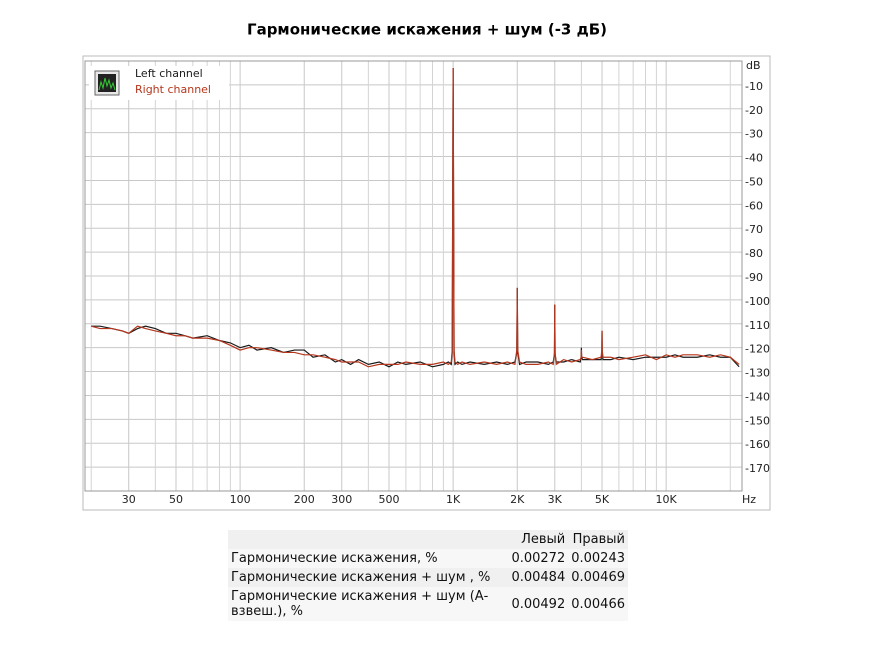  Describe the element at coordinates (538, 604) in the screenshot. I see `value-cell: 0.00492` at that location.